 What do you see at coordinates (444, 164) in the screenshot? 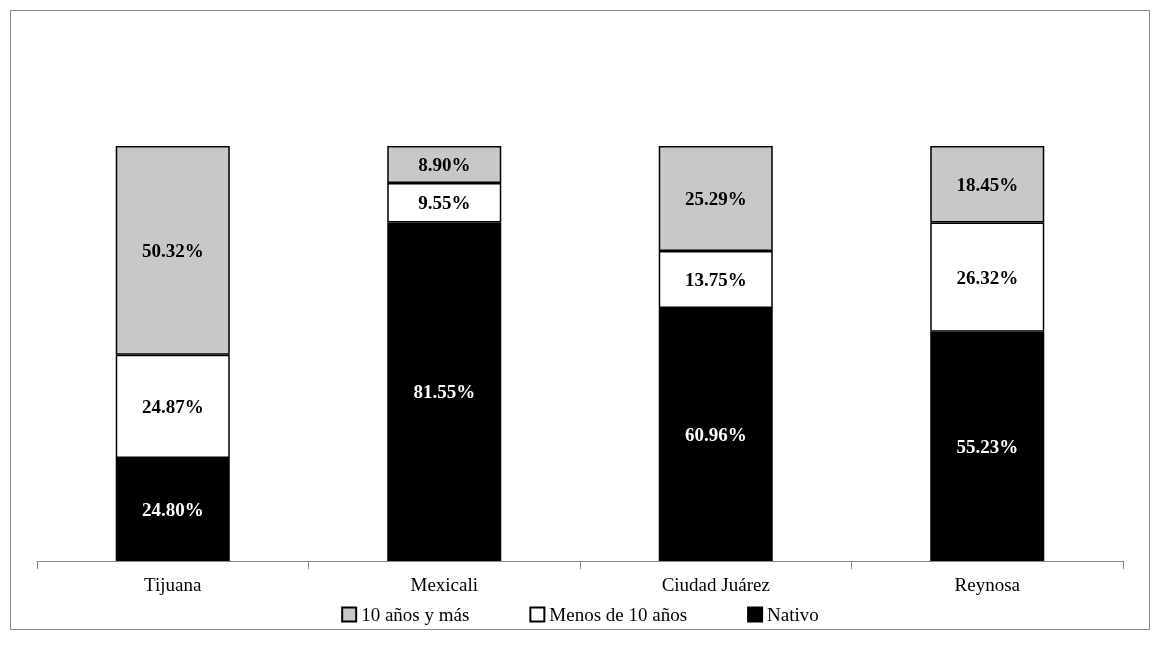
I see `data-label: 8.90%` at bounding box center [444, 164].